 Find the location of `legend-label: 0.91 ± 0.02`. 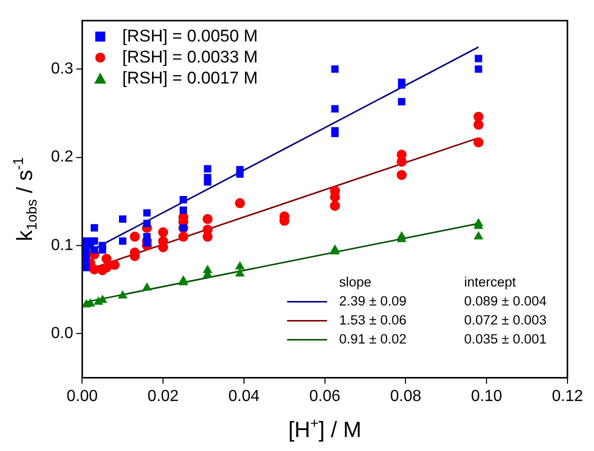

legend-label: 0.91 ± 0.02 is located at coordinates (373, 339).